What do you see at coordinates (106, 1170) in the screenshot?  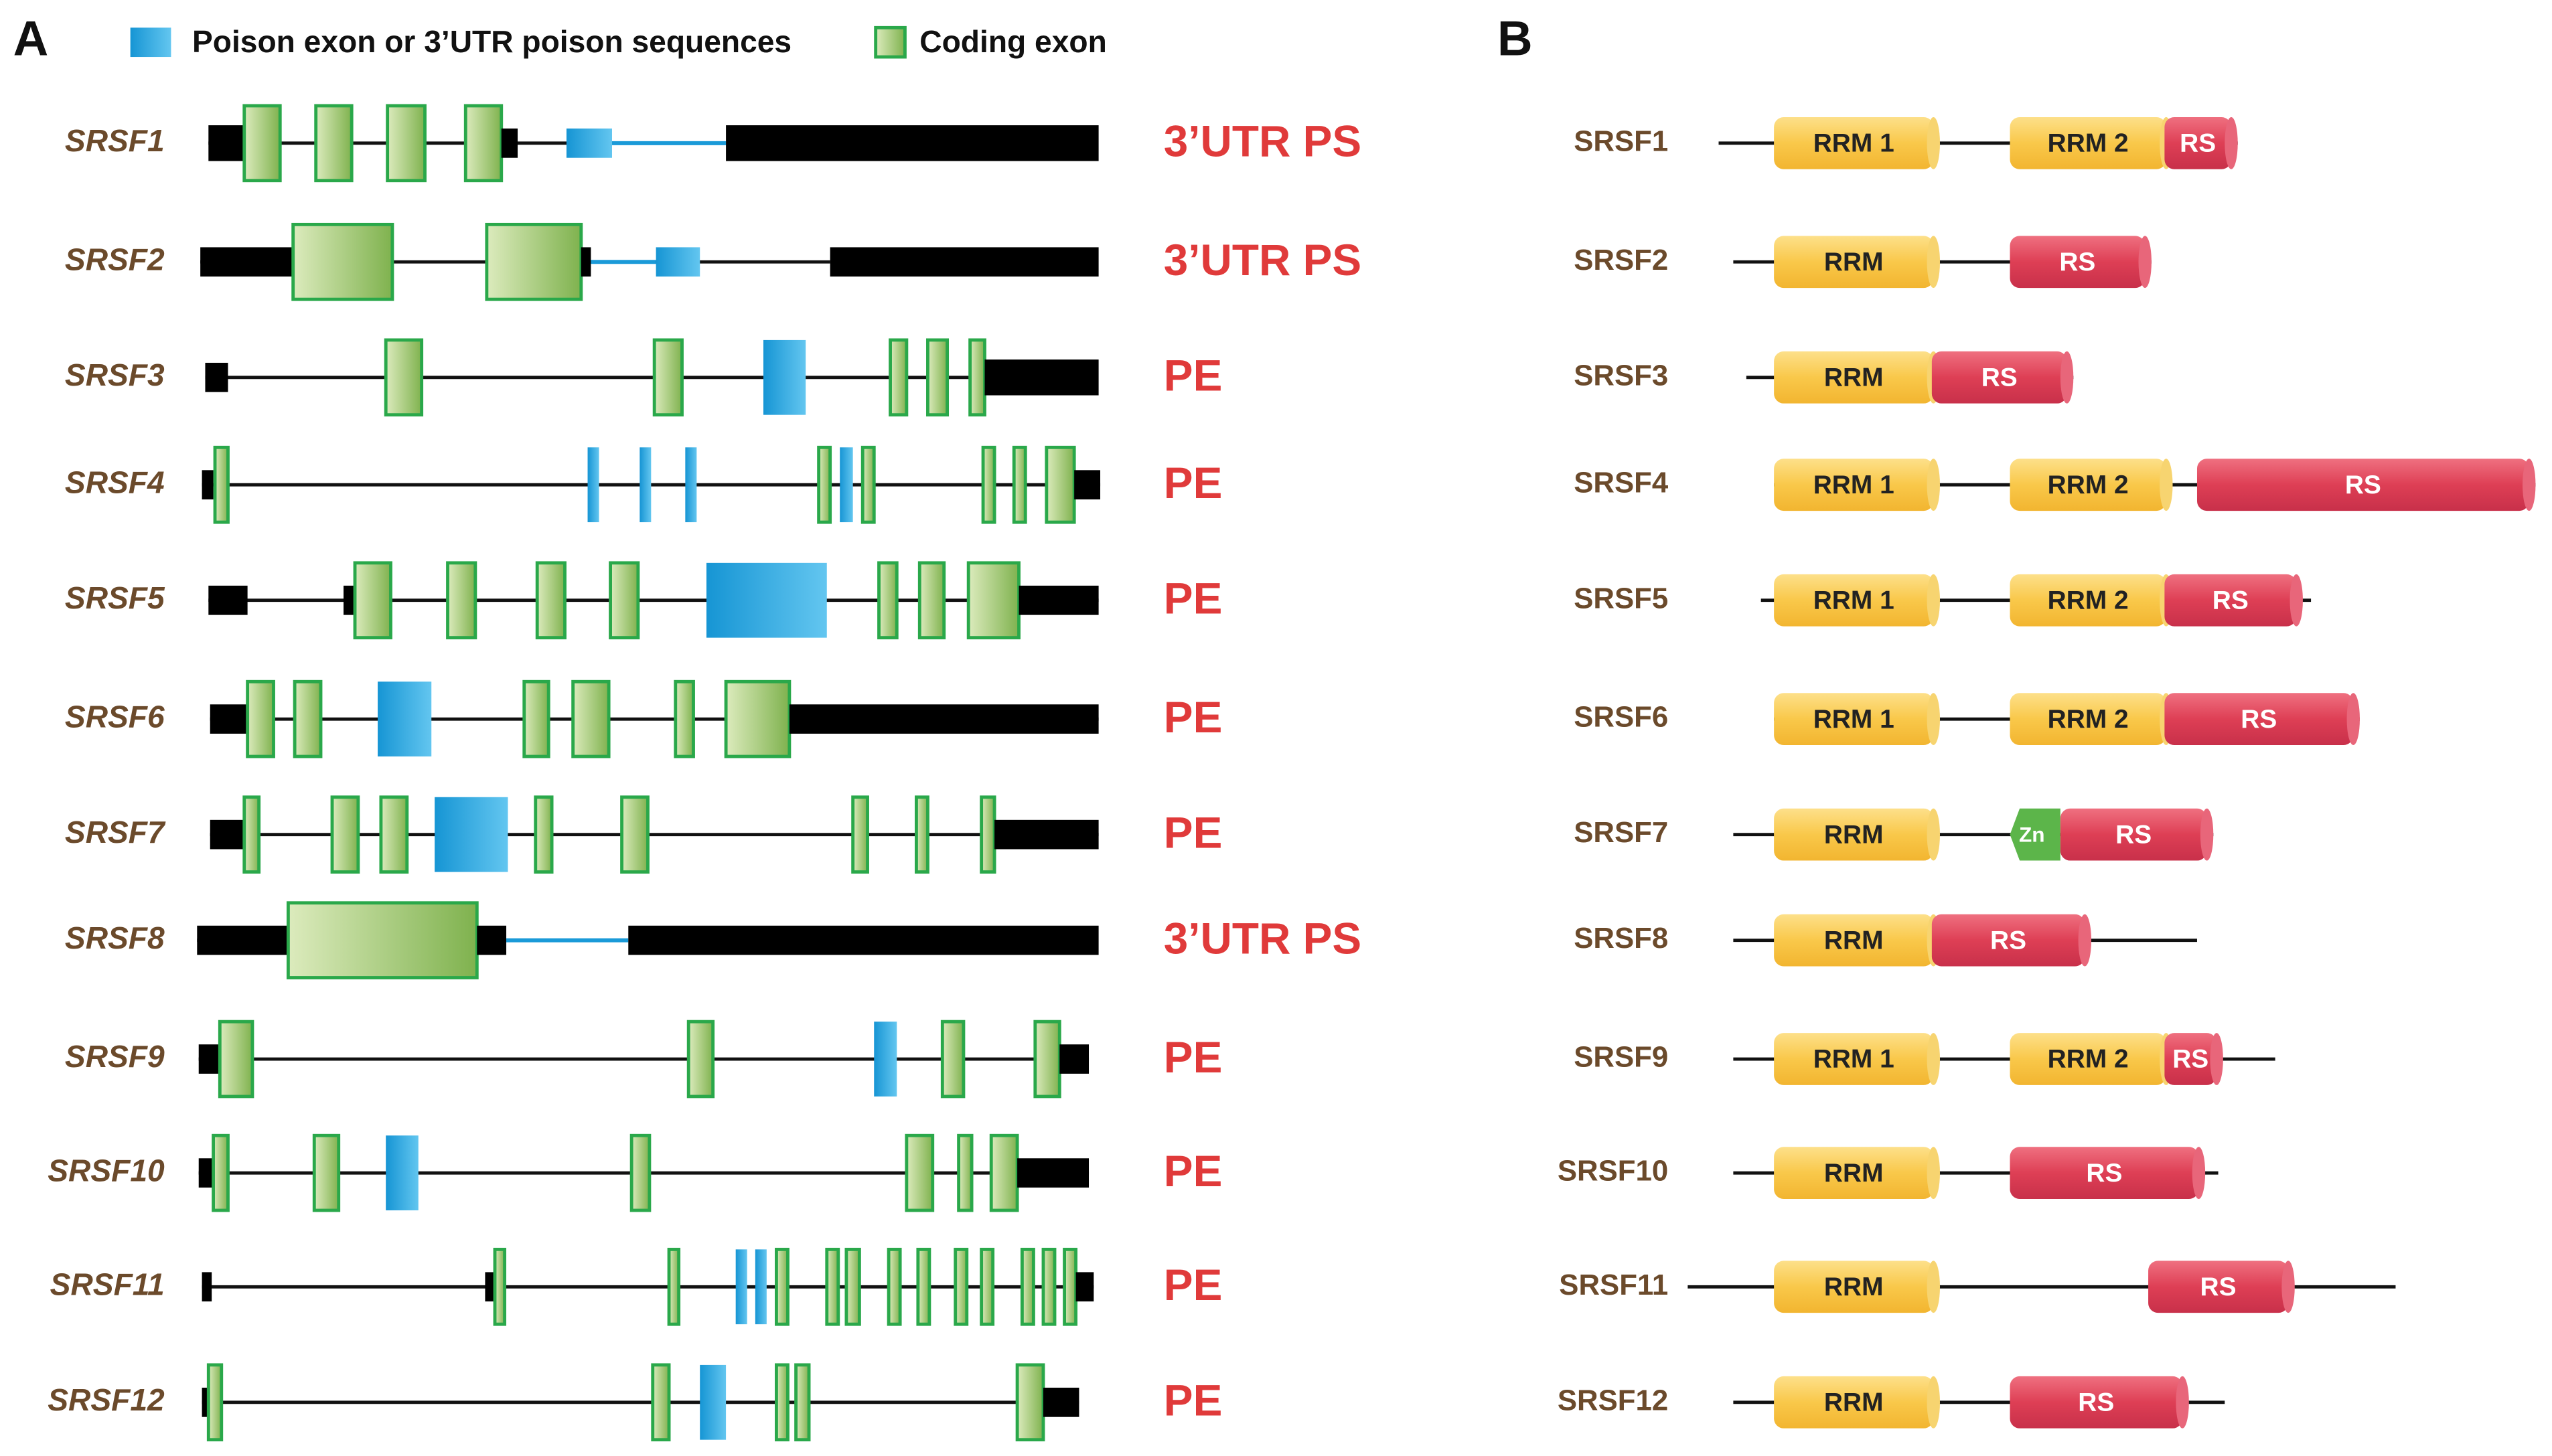 I see `gene-name: SRSF10` at bounding box center [106, 1170].